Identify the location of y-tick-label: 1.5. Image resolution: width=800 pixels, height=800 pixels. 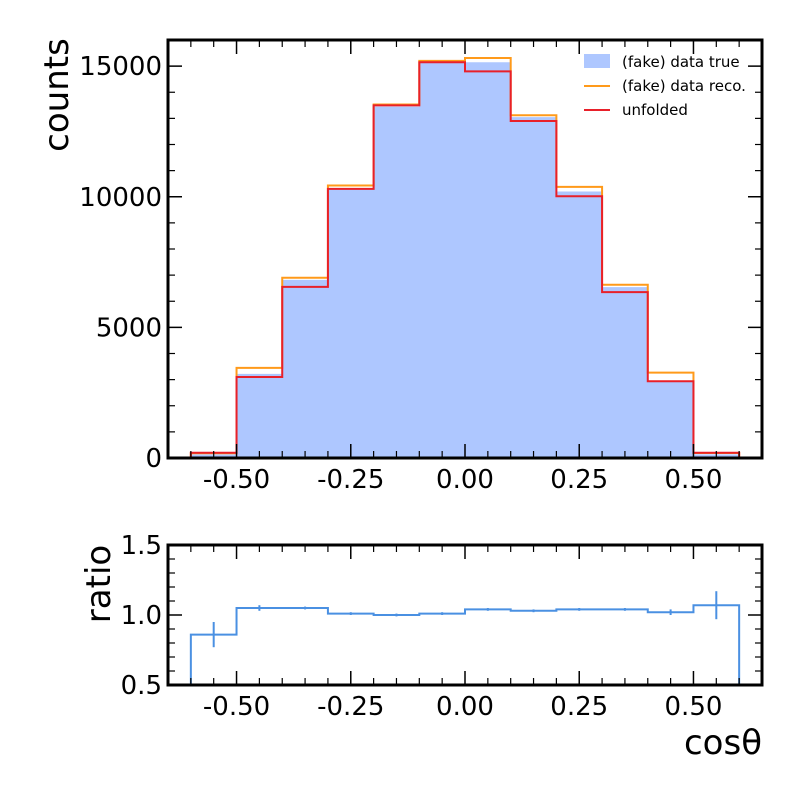
(141, 546).